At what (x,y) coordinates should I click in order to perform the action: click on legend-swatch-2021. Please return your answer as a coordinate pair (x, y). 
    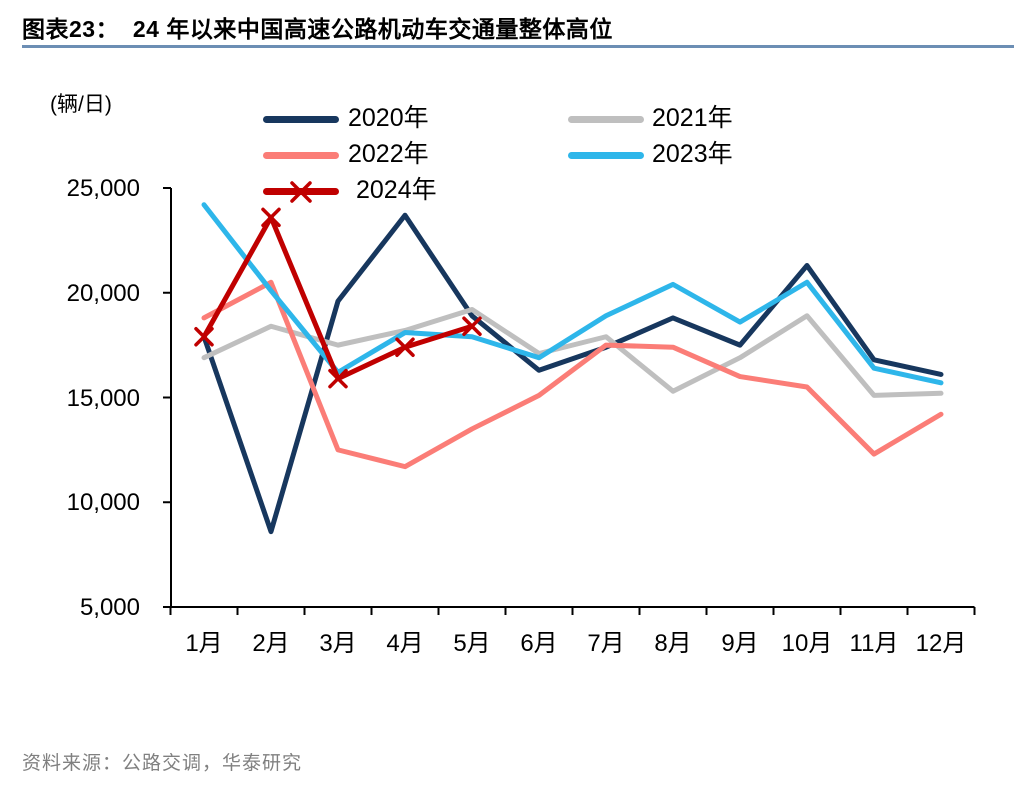
    Looking at the image, I should click on (606, 119).